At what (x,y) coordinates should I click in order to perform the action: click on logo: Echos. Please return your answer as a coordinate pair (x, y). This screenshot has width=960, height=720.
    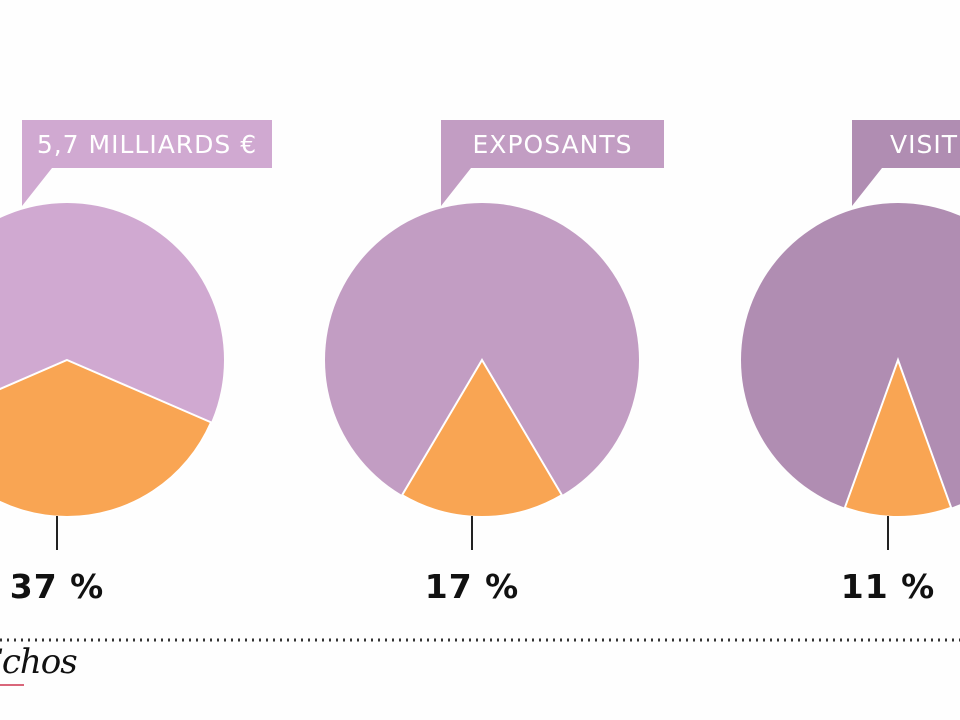
    Looking at the image, I should click on (39, 662).